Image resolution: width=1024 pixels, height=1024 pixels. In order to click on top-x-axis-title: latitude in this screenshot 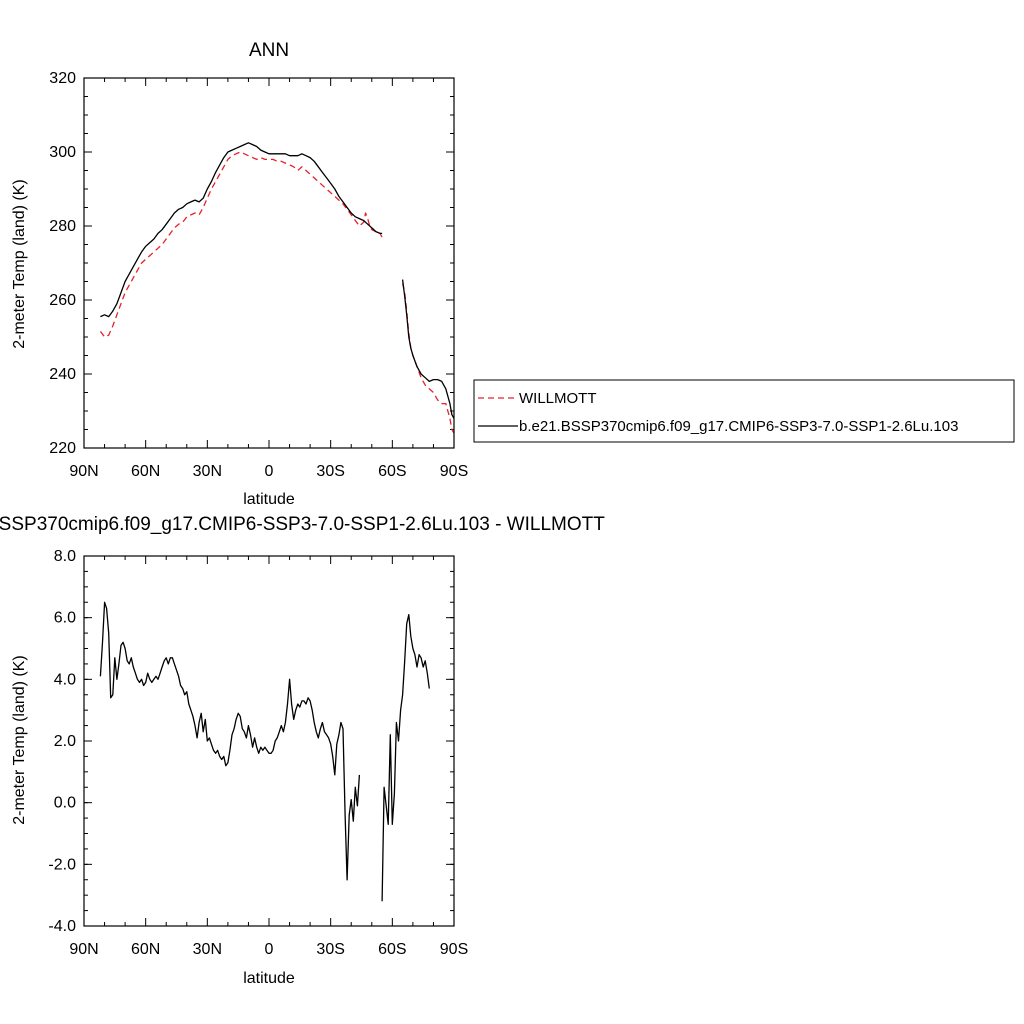, I will do `click(269, 499)`.